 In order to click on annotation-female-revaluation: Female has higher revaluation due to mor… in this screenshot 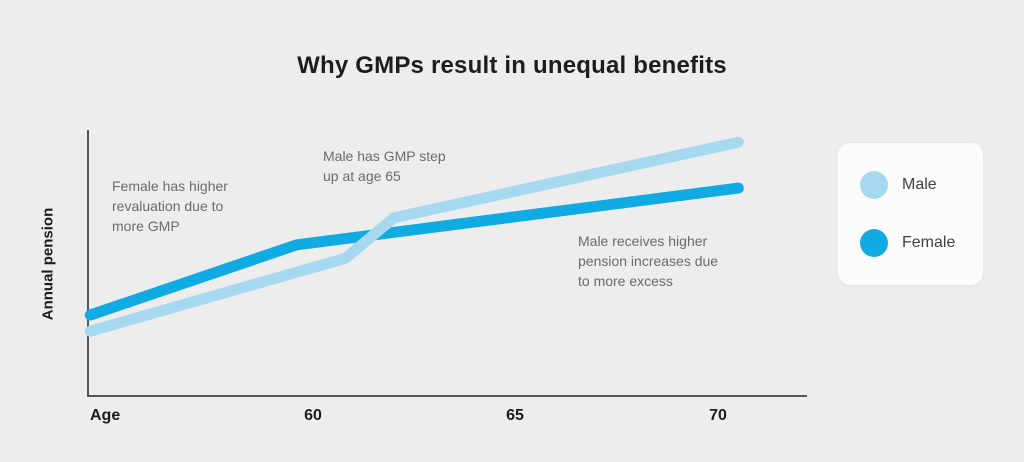, I will do `click(170, 206)`.